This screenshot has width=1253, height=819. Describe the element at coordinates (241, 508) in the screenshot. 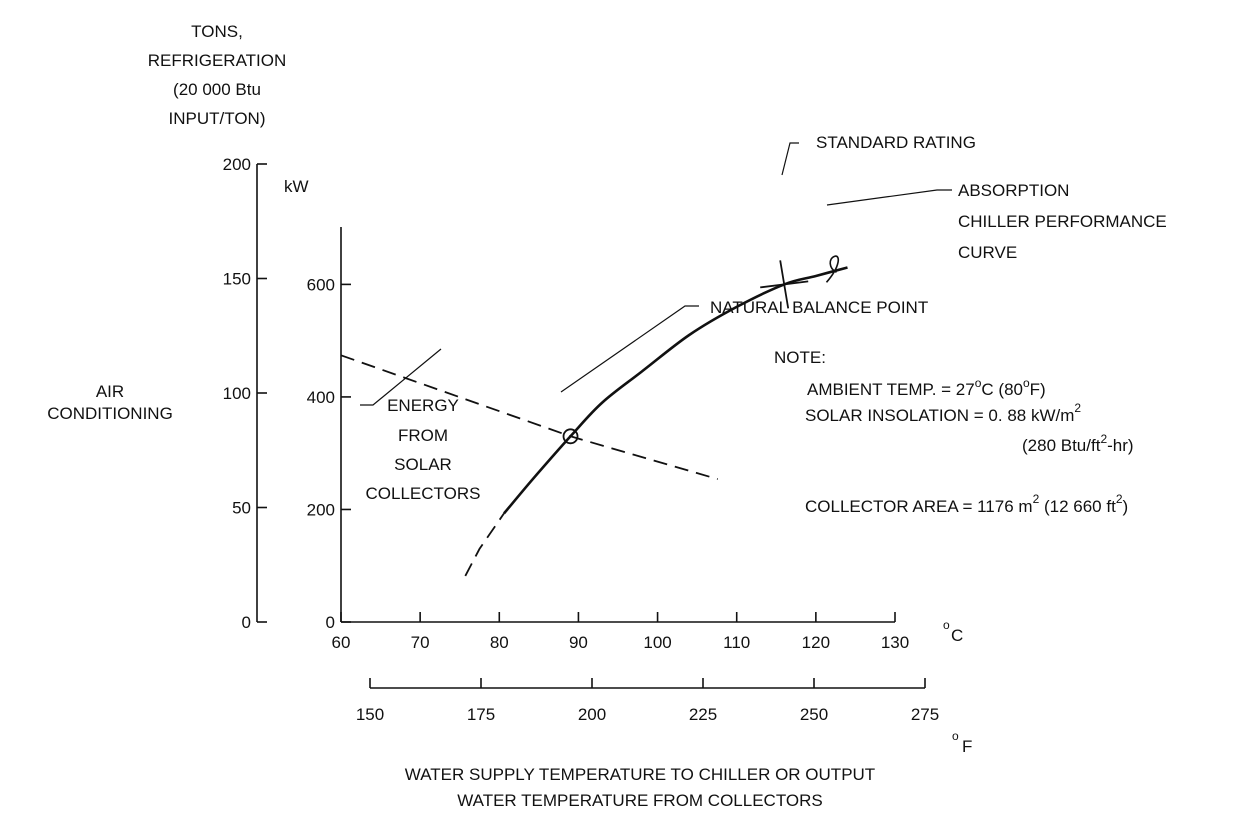

I see `tons-tick-label: 50` at that location.